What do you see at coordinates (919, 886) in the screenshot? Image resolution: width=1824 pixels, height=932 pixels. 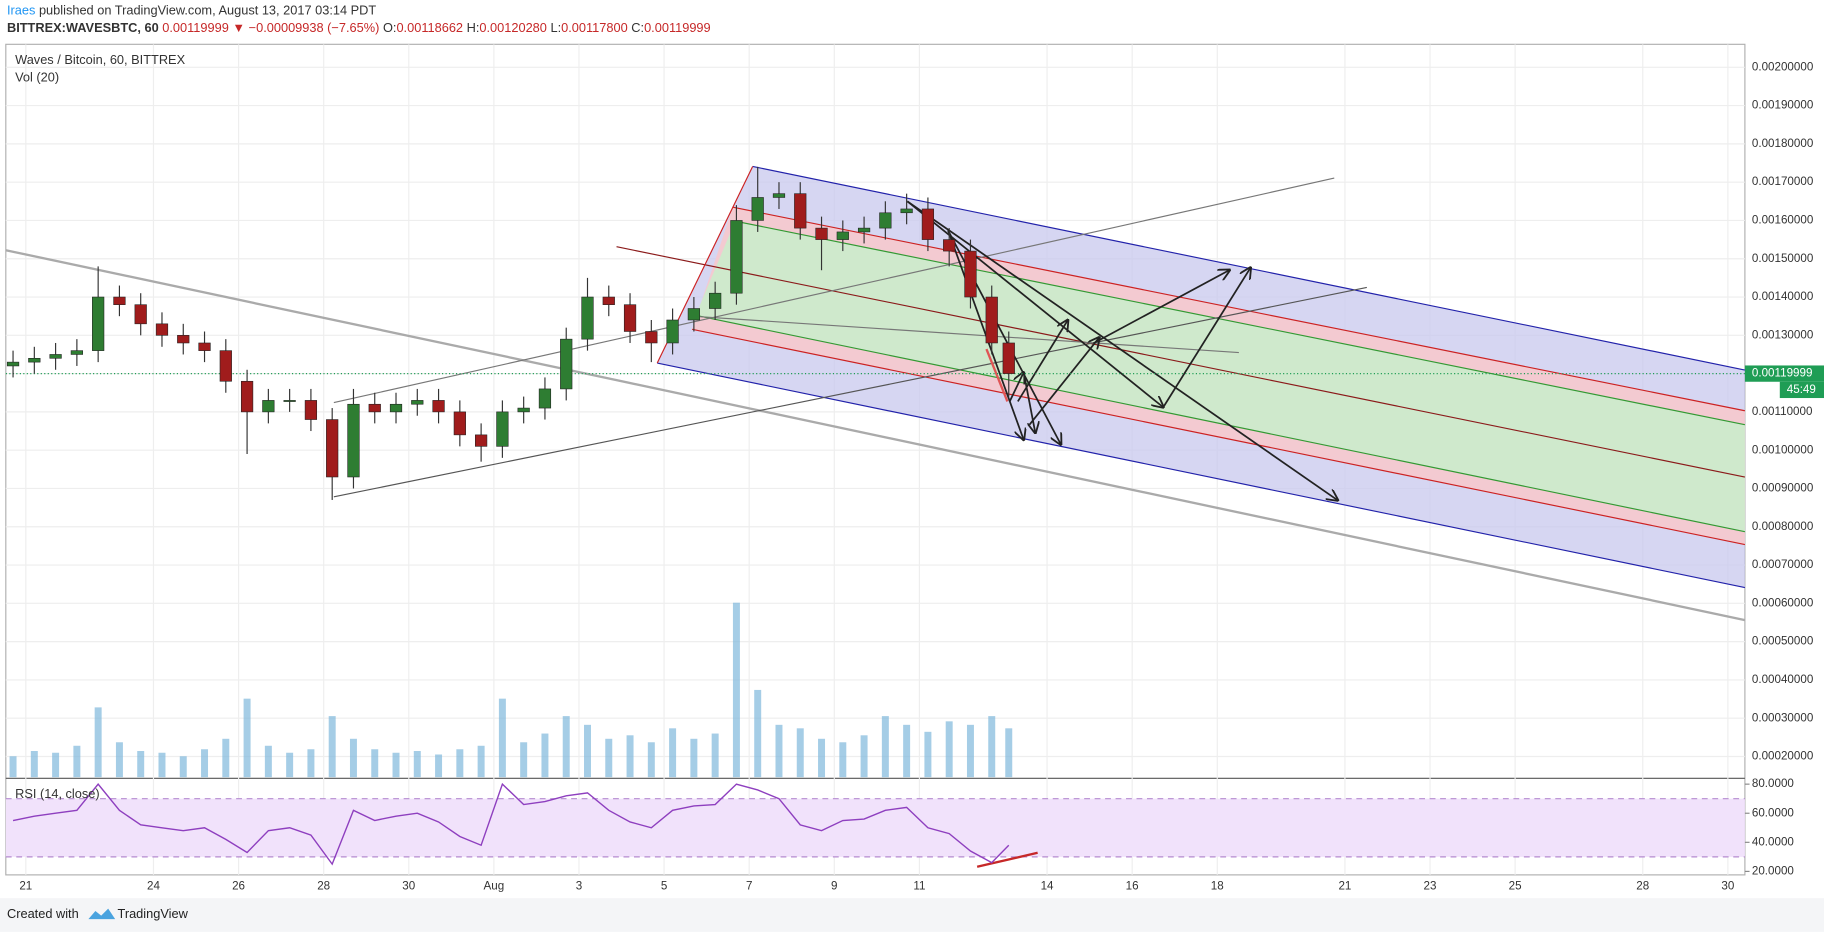 I see `x-tick-label: 11` at bounding box center [919, 886].